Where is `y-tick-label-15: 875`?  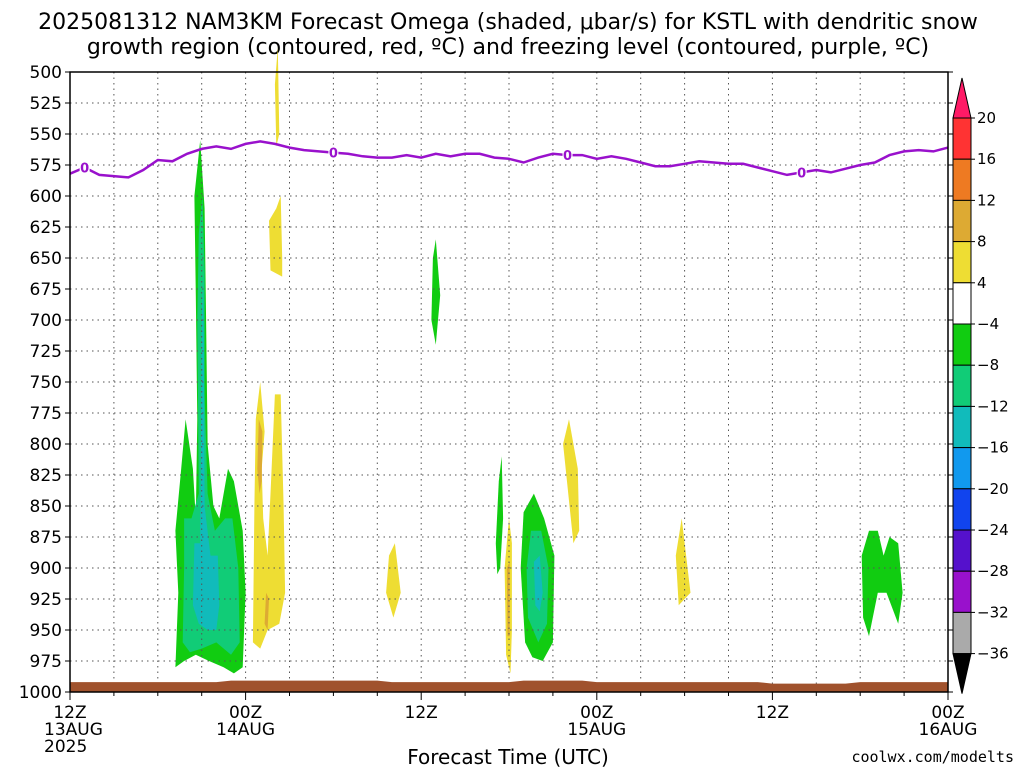 y-tick-label-15: 875 is located at coordinates (46, 538).